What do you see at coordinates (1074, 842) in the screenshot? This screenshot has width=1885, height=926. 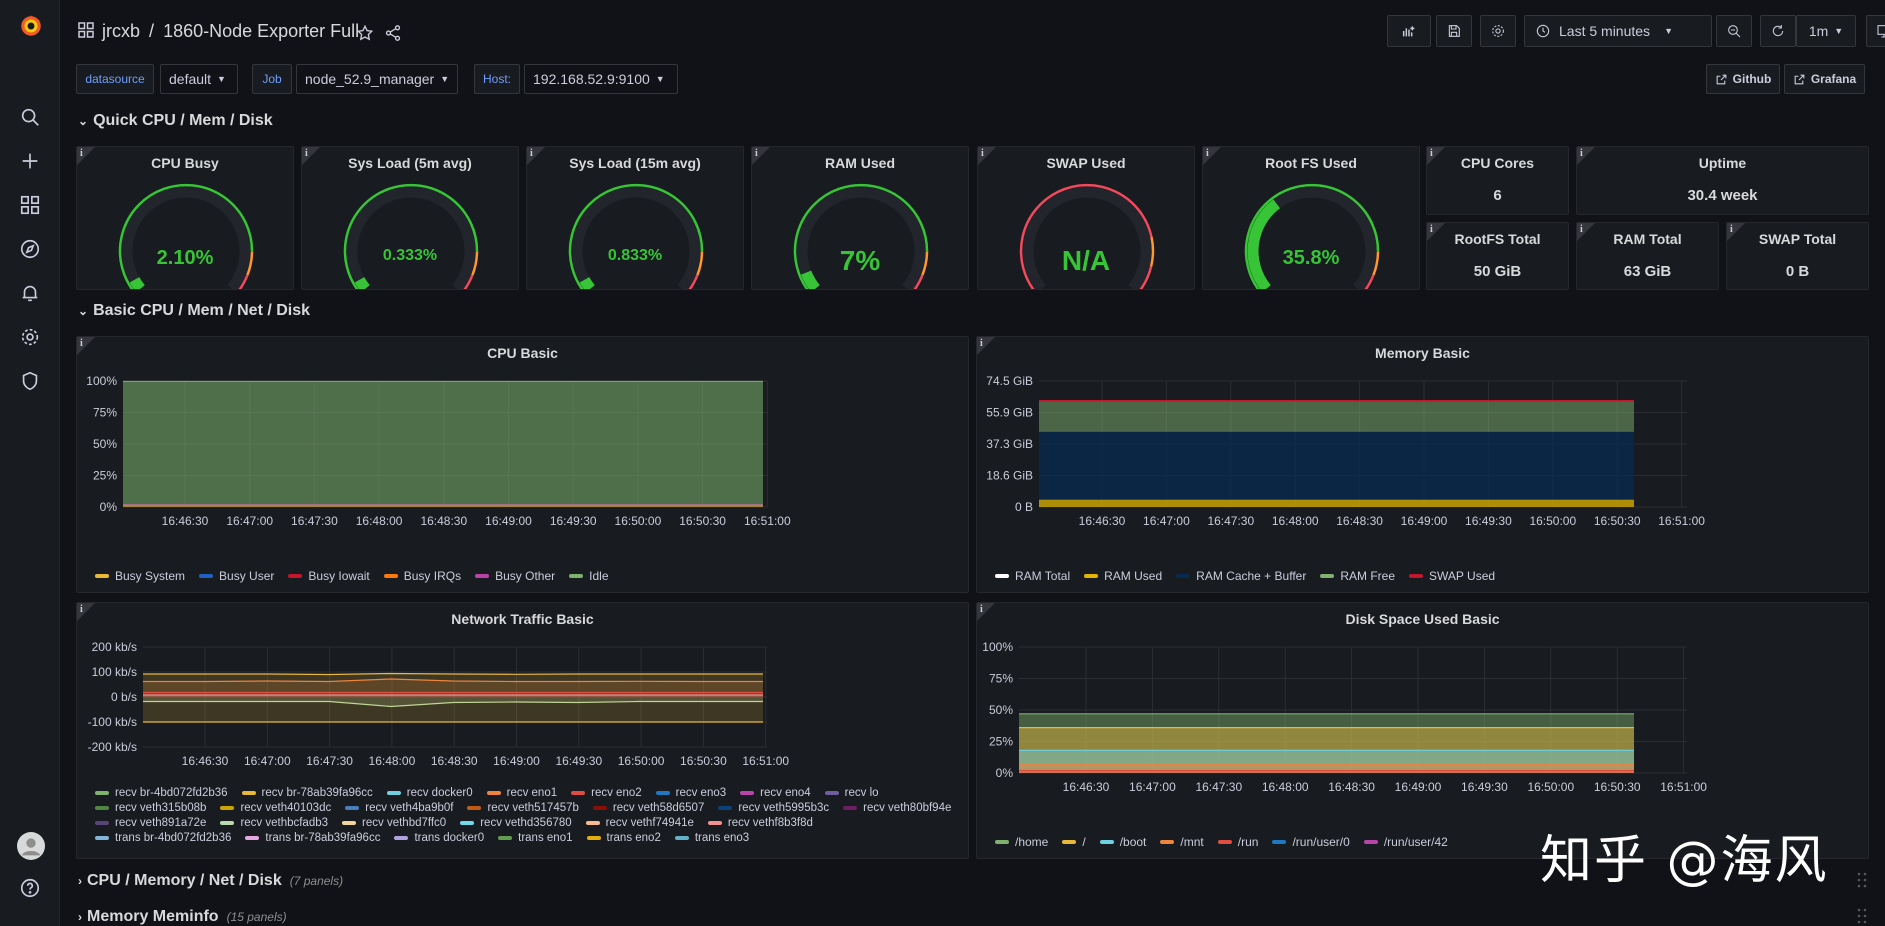 I see `legend-item: /` at bounding box center [1074, 842].